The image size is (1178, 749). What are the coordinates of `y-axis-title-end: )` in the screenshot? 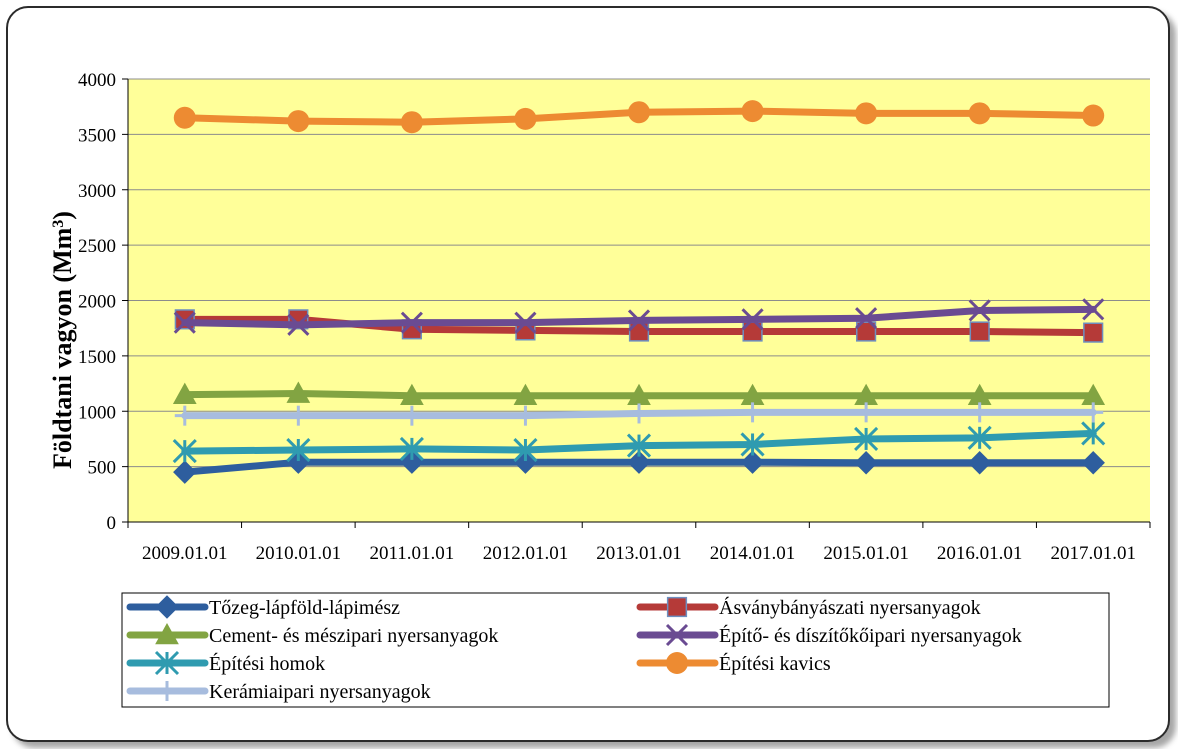 It's located at (62, 215).